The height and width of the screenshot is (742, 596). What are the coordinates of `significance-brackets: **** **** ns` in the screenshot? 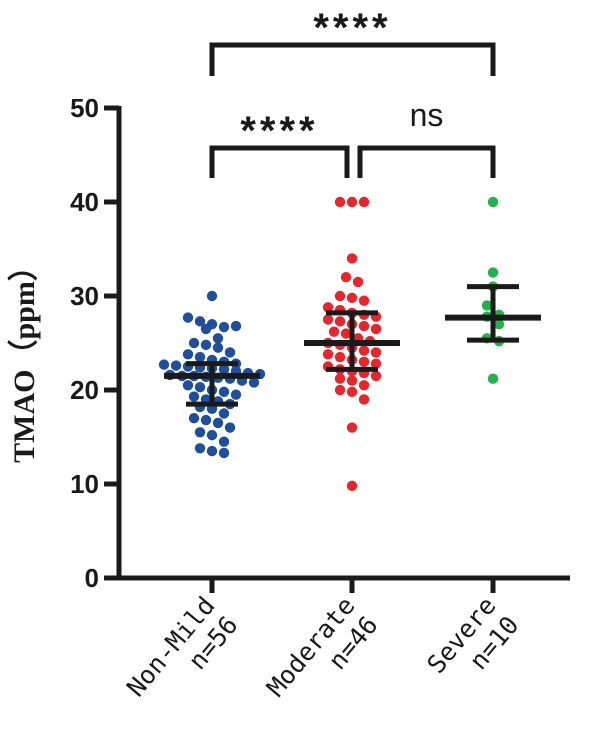 It's located at (352, 92).